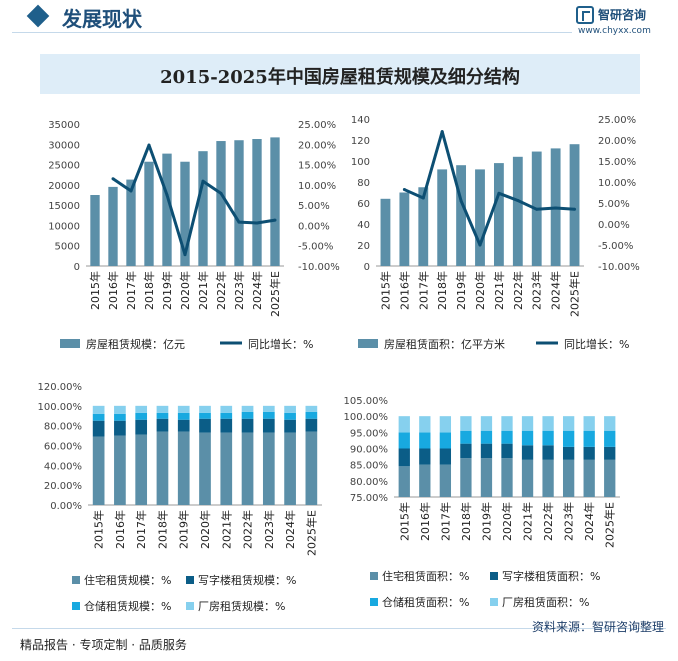 The image size is (678, 661). What do you see at coordinates (241, 606) in the screenshot?
I see `legend-label: 厂房租赁规模：%` at bounding box center [241, 606].